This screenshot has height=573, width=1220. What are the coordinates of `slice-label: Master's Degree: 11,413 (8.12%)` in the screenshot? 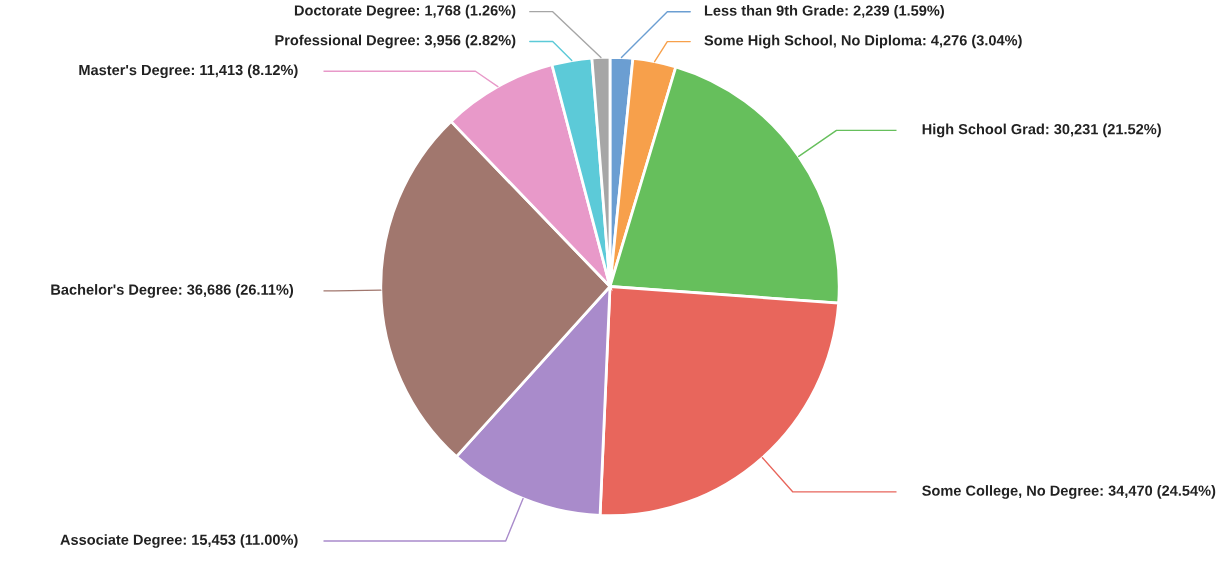 It's located at (188, 71).